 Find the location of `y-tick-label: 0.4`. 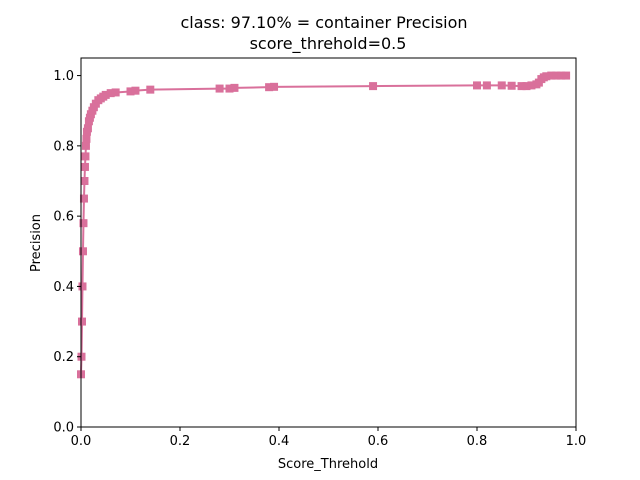

y-tick-label: 0.4 is located at coordinates (63, 287).